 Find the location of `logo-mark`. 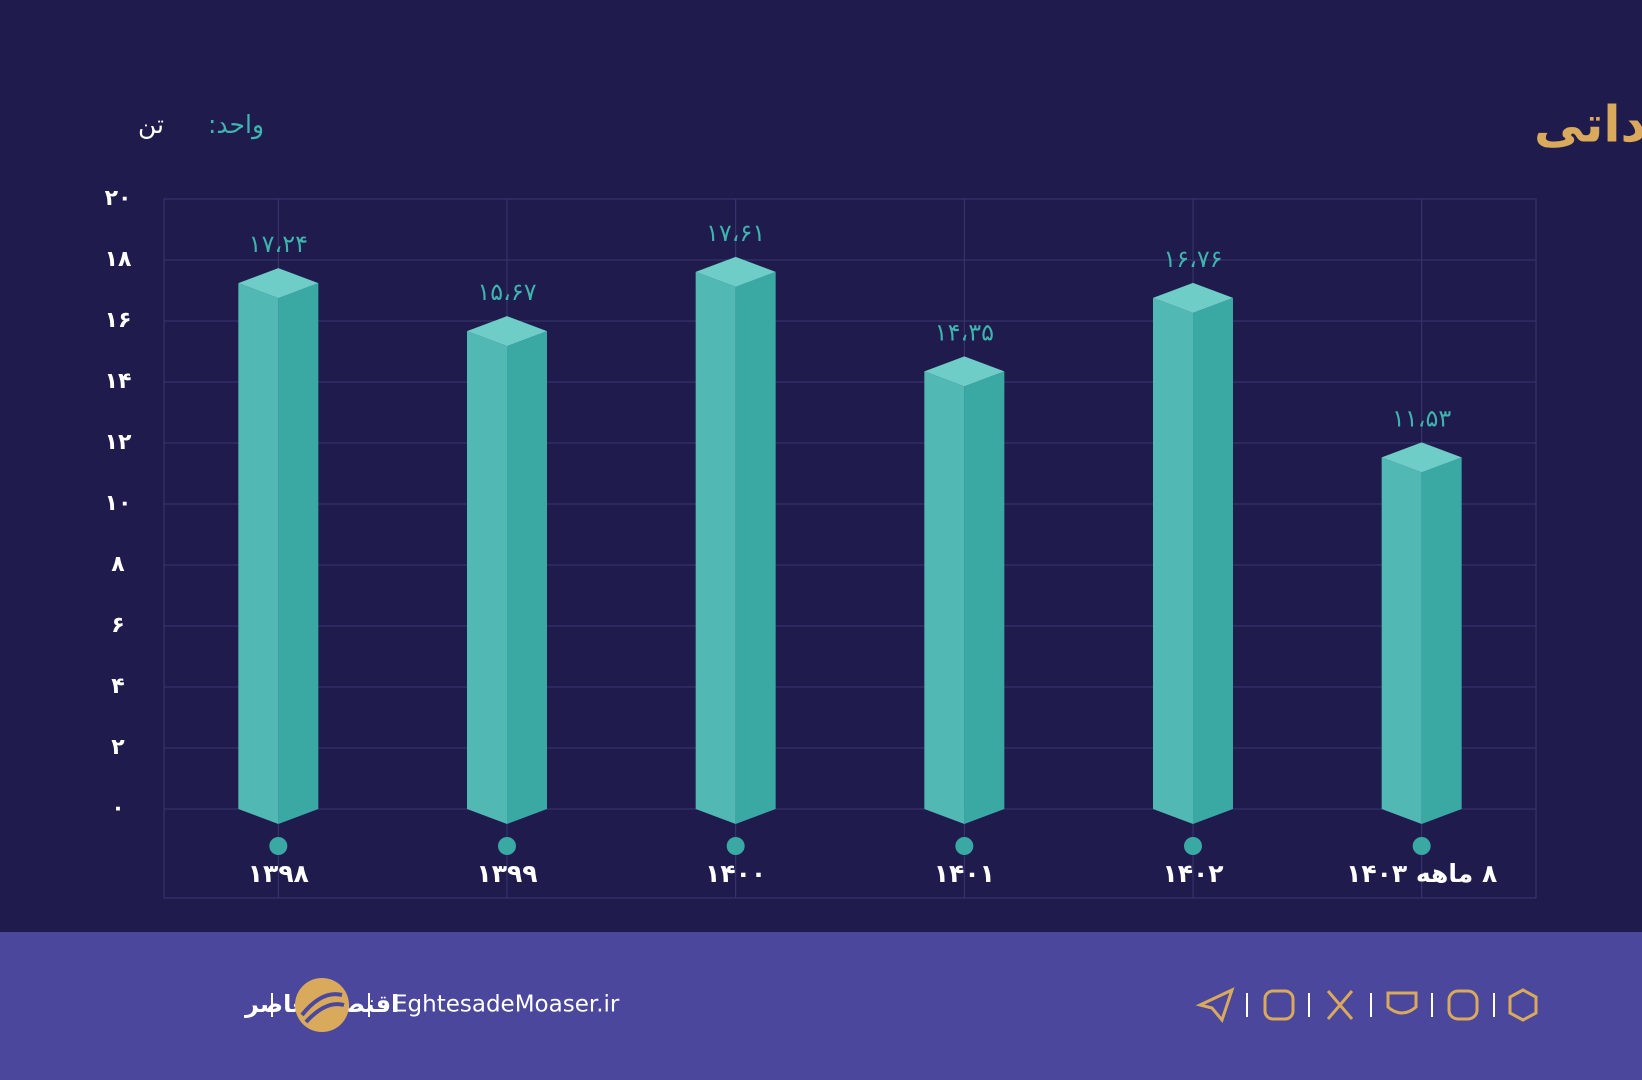

logo-mark is located at coordinates (322, 1008).